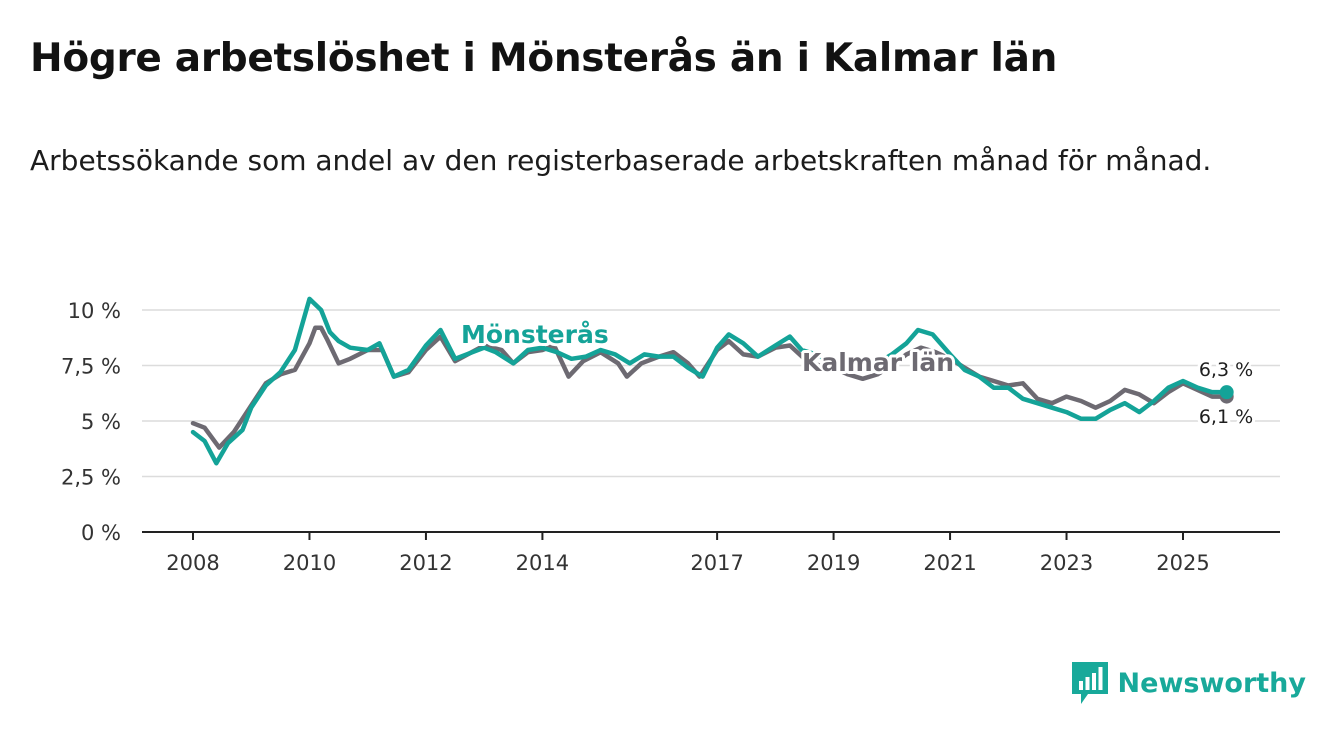 The height and width of the screenshot is (734, 1340). Describe the element at coordinates (425, 563) in the screenshot. I see `x-tick-label: 2012` at that location.